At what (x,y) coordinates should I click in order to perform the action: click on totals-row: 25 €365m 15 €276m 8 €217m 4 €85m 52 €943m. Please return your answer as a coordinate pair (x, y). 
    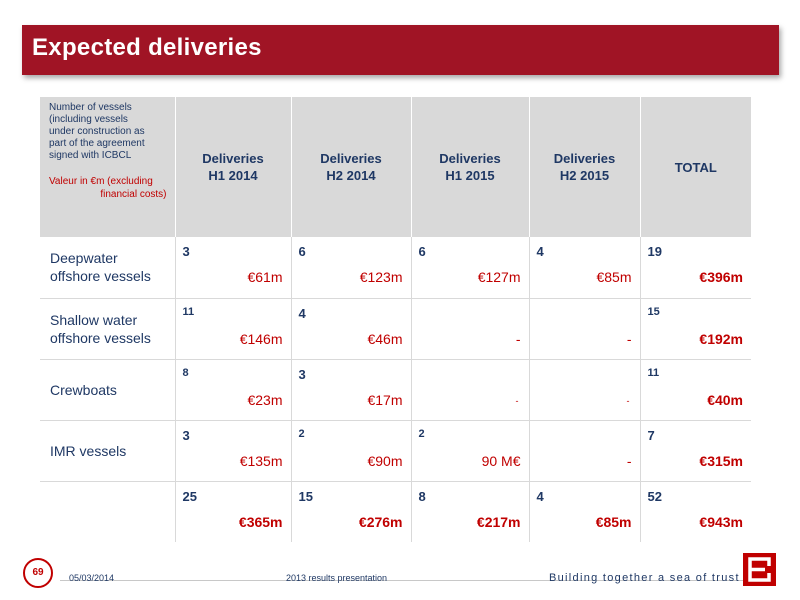
    Looking at the image, I should click on (395, 511).